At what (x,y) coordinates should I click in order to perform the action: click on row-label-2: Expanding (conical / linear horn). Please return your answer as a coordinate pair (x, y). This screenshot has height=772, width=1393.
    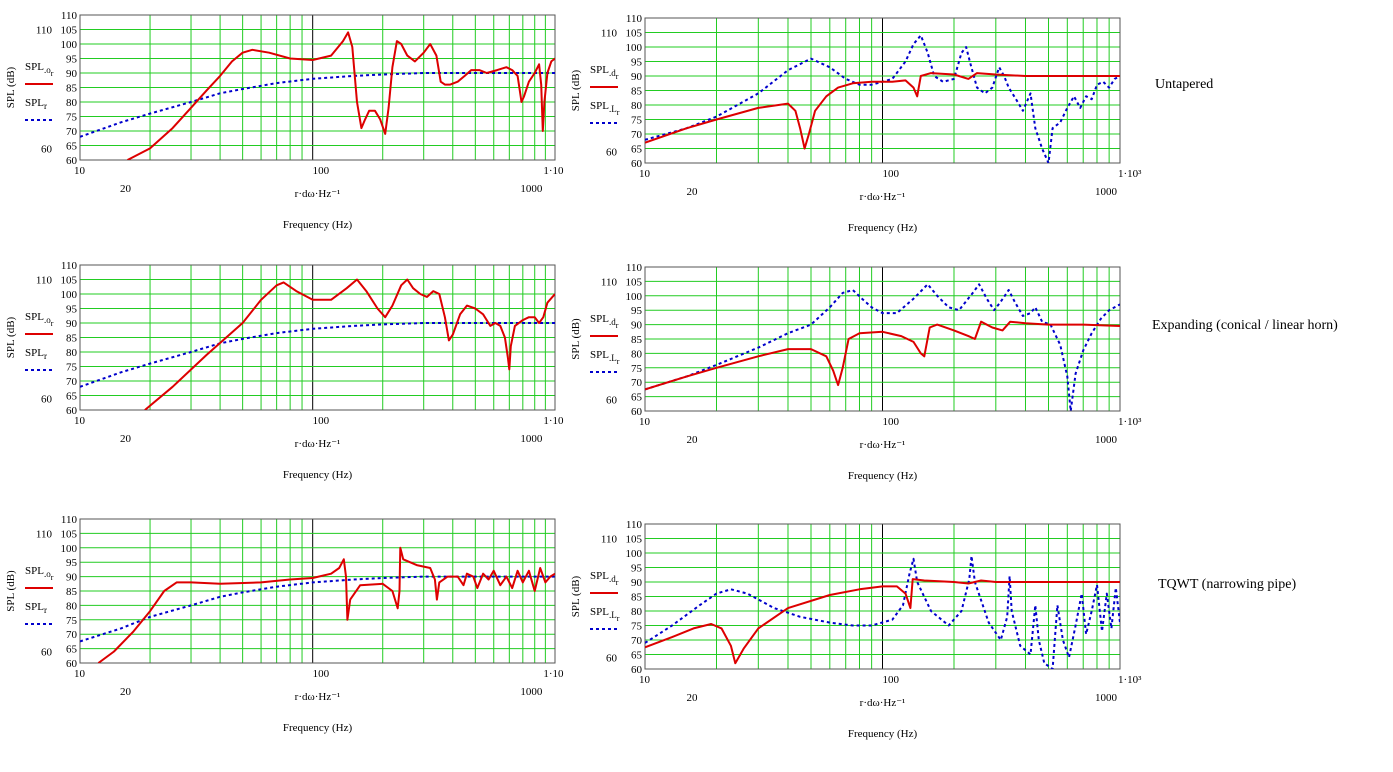
    Looking at the image, I should click on (1245, 325).